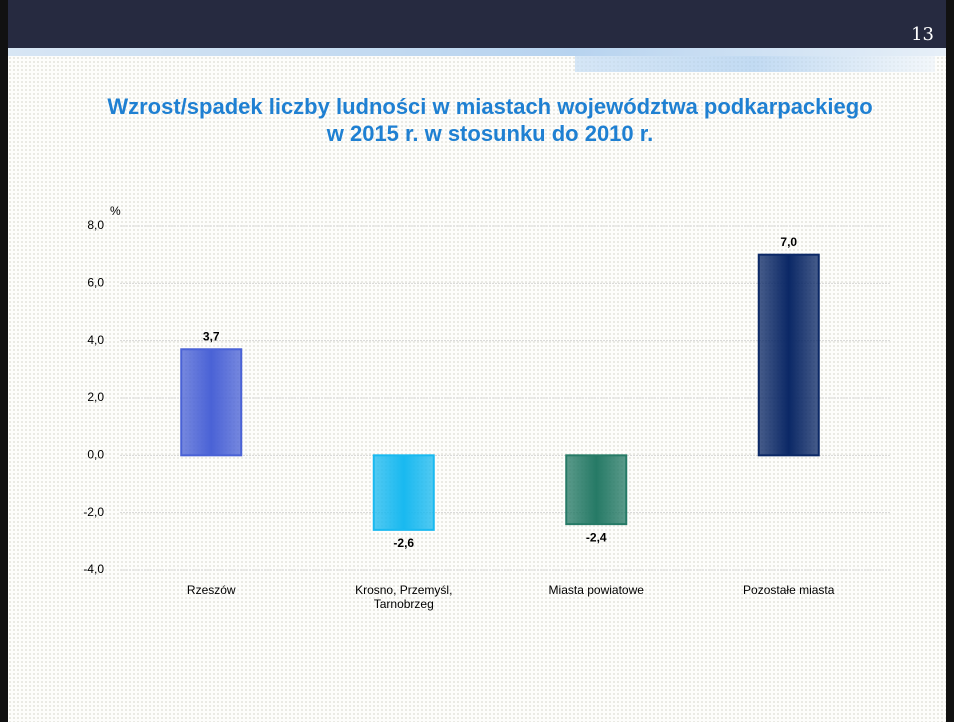 The width and height of the screenshot is (954, 722). What do you see at coordinates (788, 242) in the screenshot?
I see `value-label: 7,0` at bounding box center [788, 242].